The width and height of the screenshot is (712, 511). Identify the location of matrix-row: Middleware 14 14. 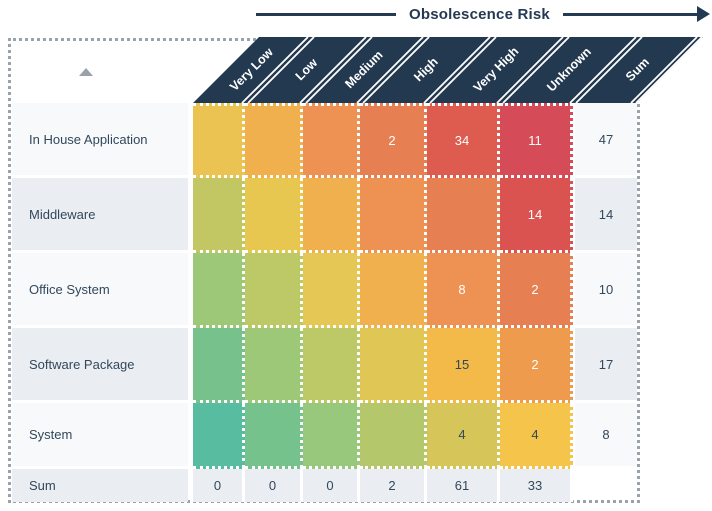
(324, 215).